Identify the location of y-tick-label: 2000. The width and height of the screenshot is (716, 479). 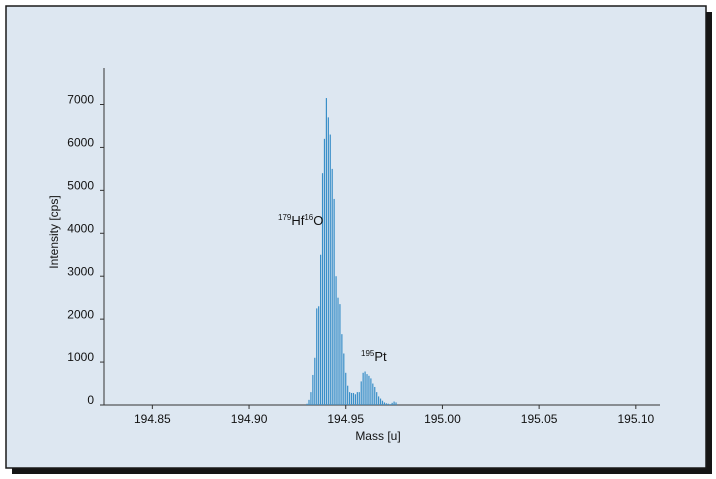
(80, 314).